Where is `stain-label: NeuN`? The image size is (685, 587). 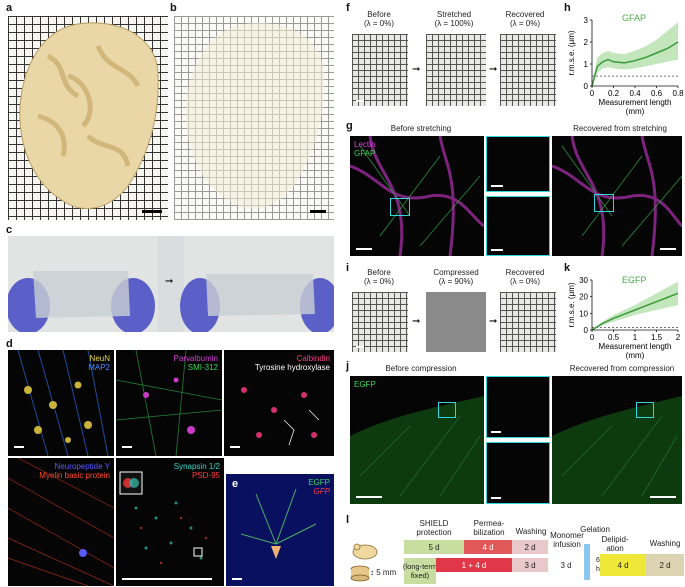
stain-label: NeuN is located at coordinates (99, 358).